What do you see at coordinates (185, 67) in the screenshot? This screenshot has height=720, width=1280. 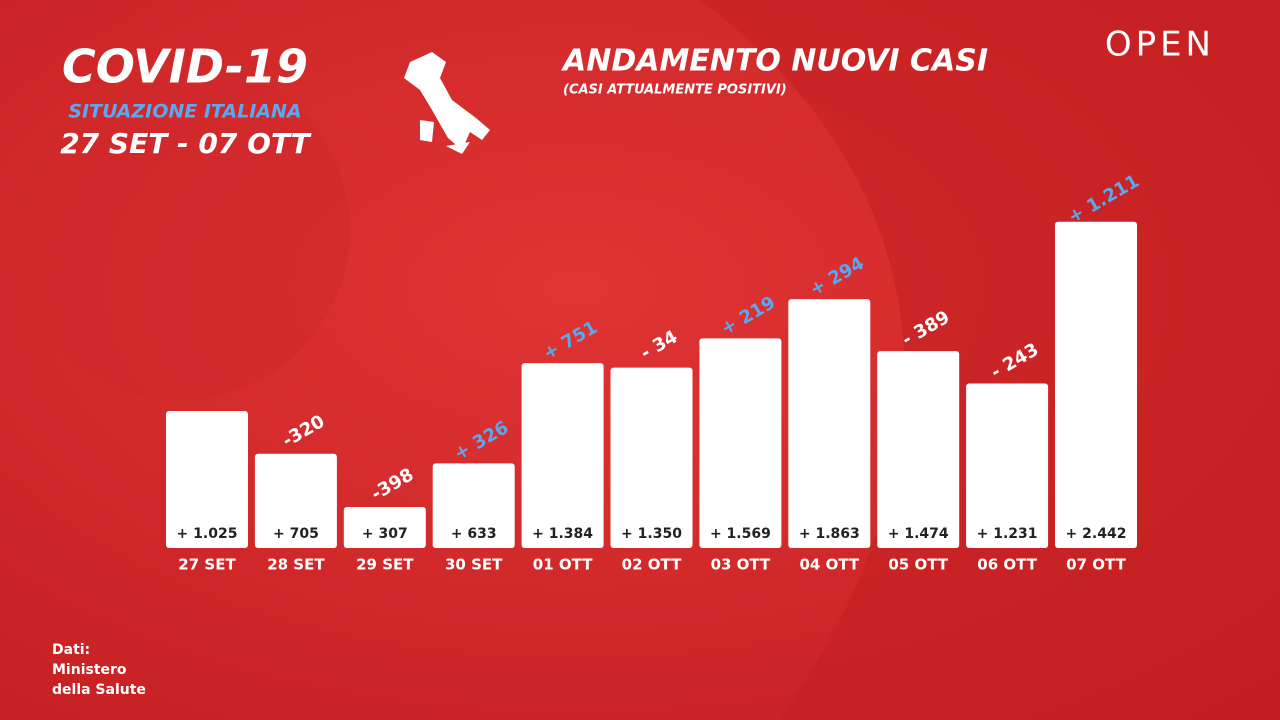 I see `headline: COVID-19` at bounding box center [185, 67].